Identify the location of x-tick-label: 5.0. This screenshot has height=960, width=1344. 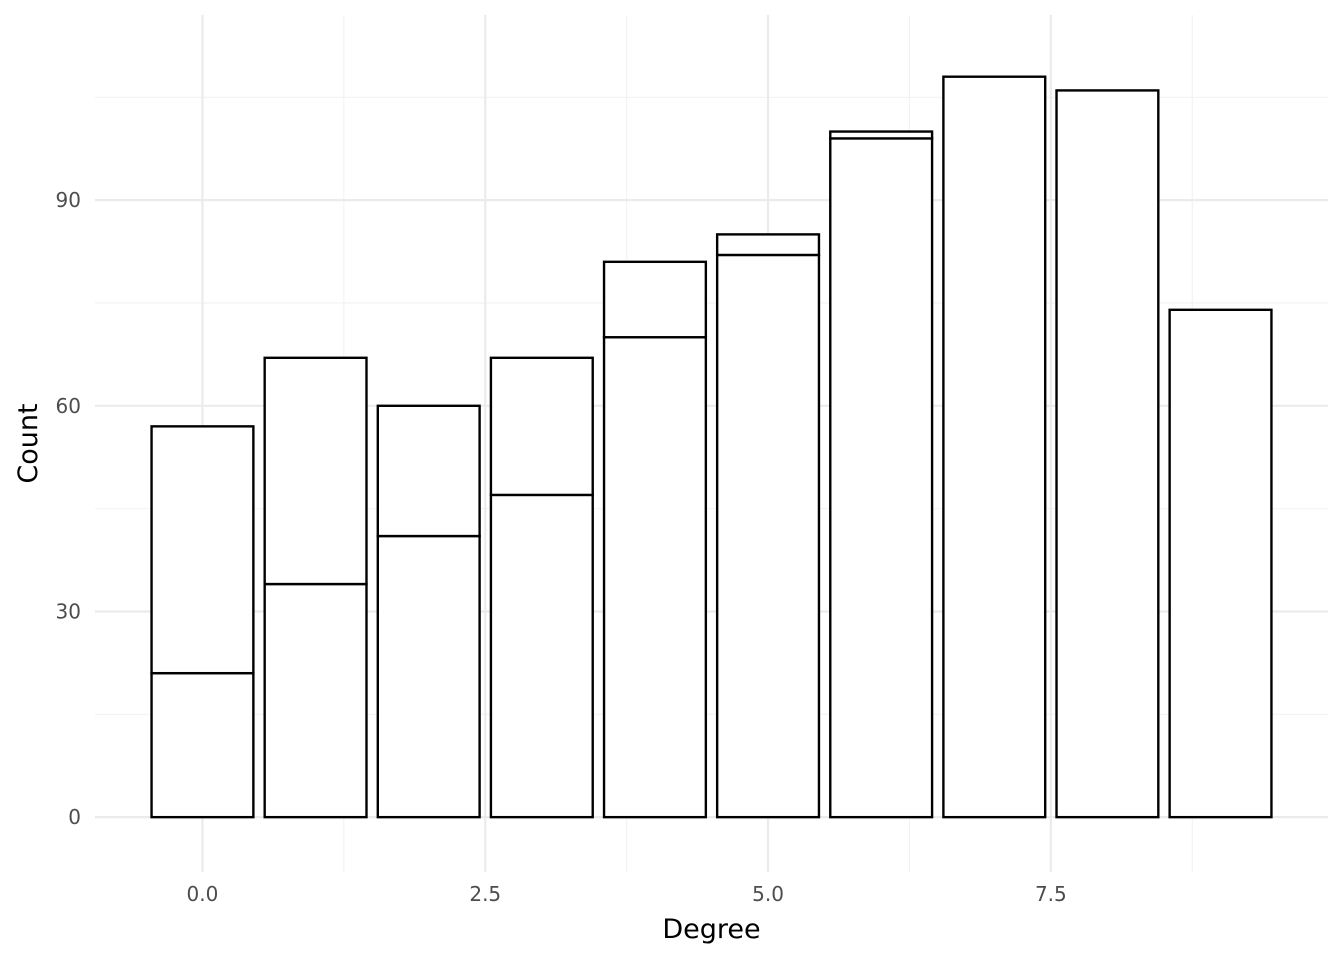
(768, 894).